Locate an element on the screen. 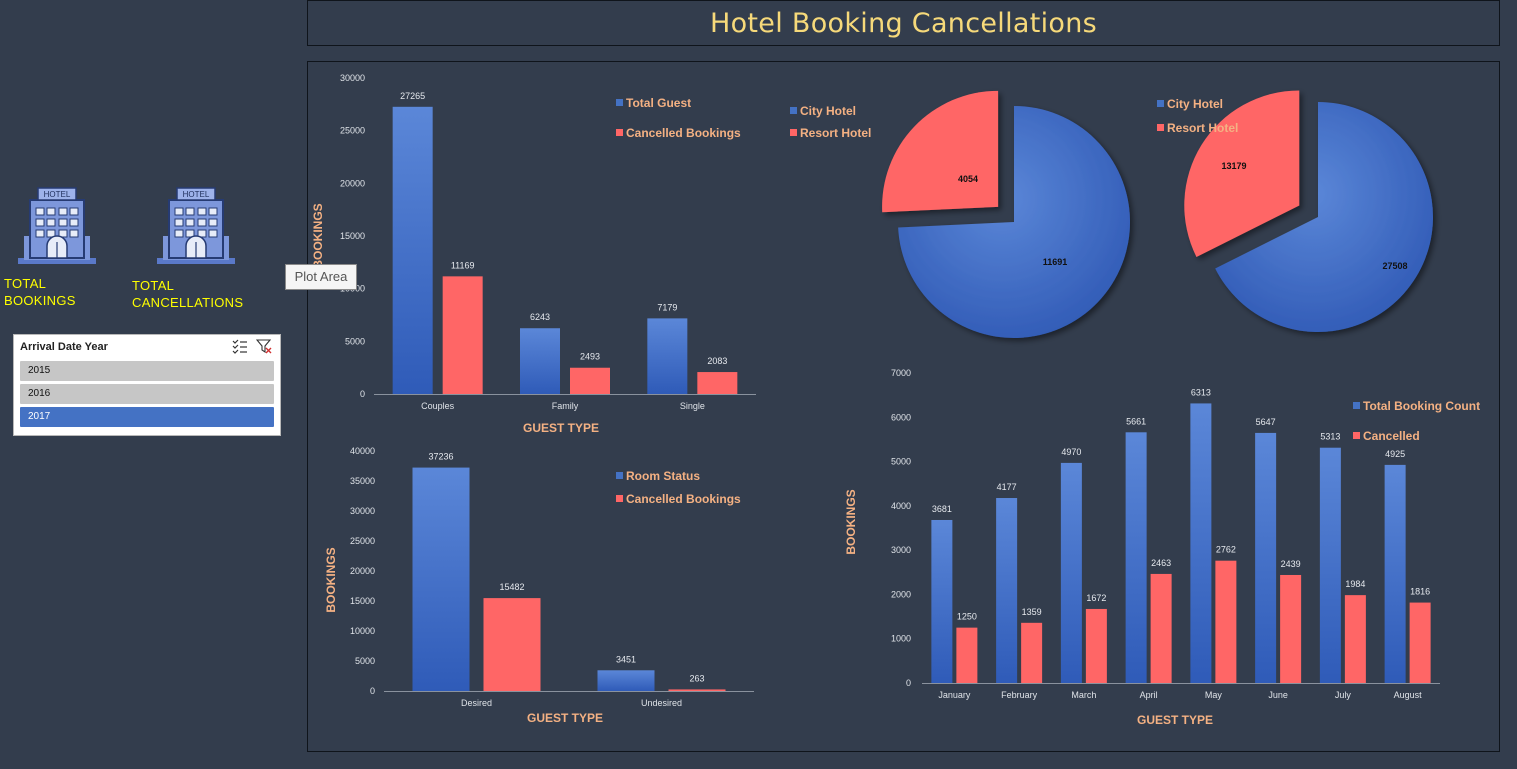  data-label: 6243 is located at coordinates (540, 317).